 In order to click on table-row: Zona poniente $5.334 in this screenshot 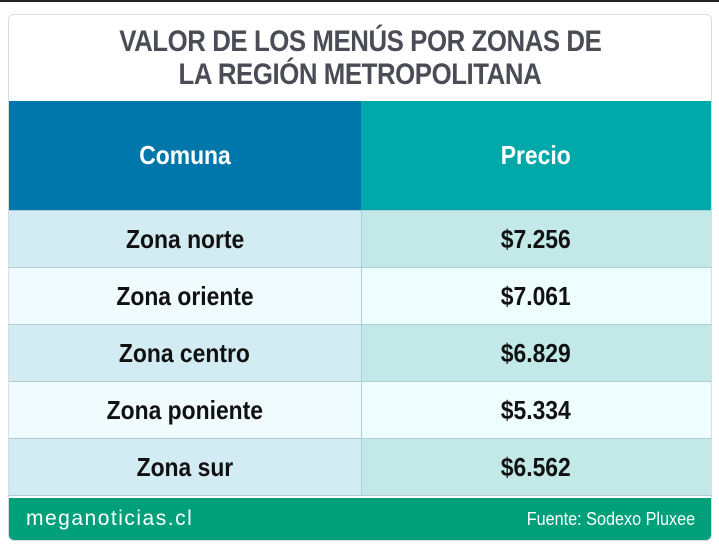, I will do `click(360, 410)`.